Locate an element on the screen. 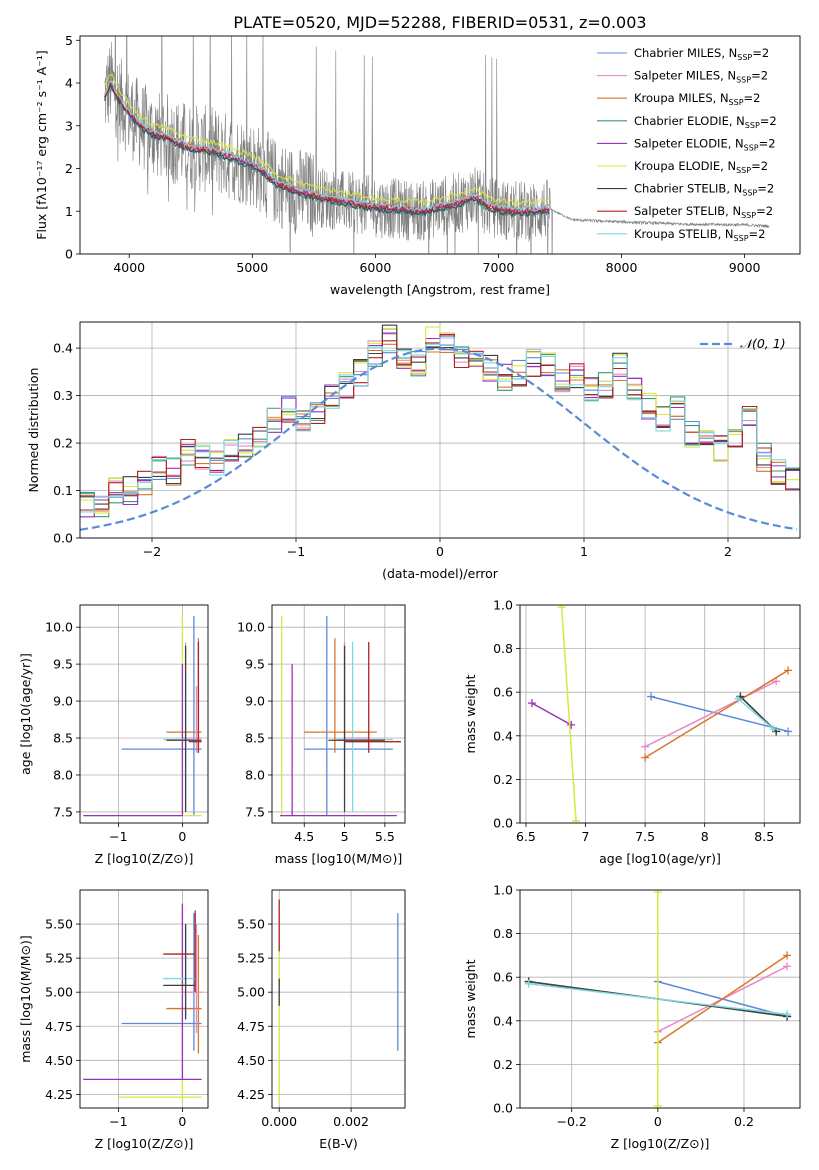 The height and width of the screenshot is (1170, 819). y-tick-label: 5.25 is located at coordinates (251, 958).